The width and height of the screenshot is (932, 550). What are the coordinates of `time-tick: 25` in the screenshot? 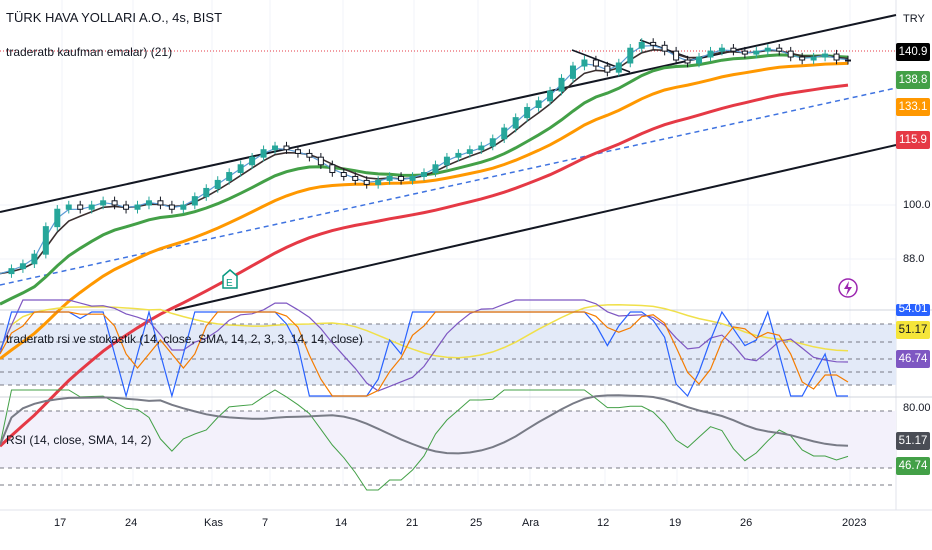 It's located at (476, 523).